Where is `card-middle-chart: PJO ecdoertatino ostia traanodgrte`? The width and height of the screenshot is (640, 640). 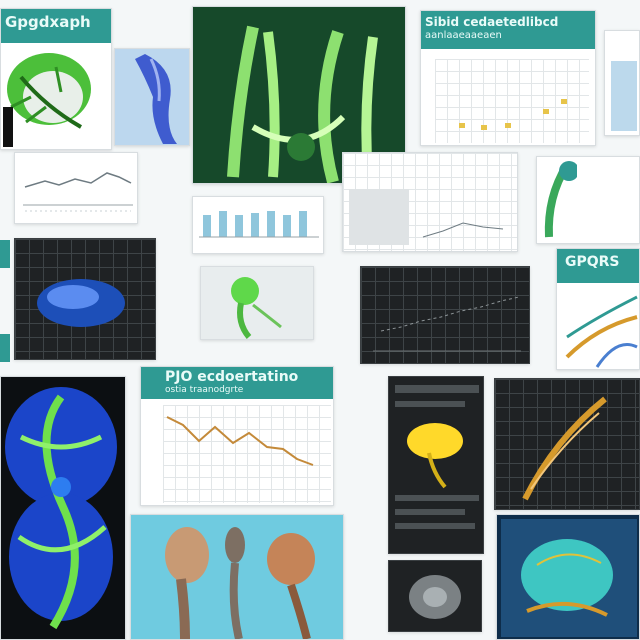 card-middle-chart: PJO ecdoertatino ostia traanodgrte is located at coordinates (237, 436).